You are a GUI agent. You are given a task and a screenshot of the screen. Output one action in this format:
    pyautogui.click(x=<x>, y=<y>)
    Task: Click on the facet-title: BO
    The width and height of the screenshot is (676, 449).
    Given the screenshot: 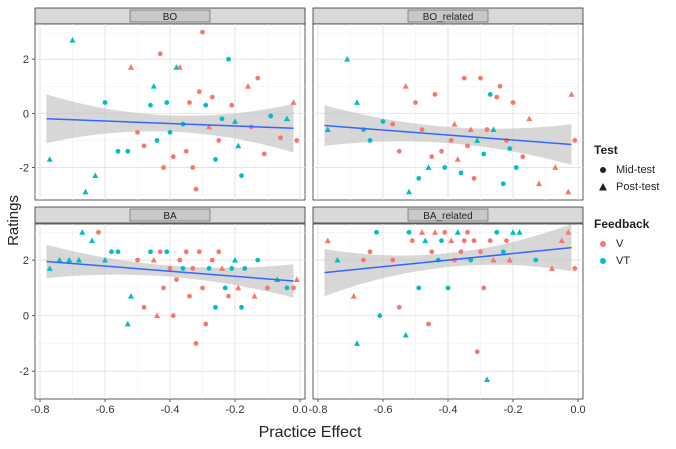 What is the action you would take?
    pyautogui.click(x=170, y=17)
    